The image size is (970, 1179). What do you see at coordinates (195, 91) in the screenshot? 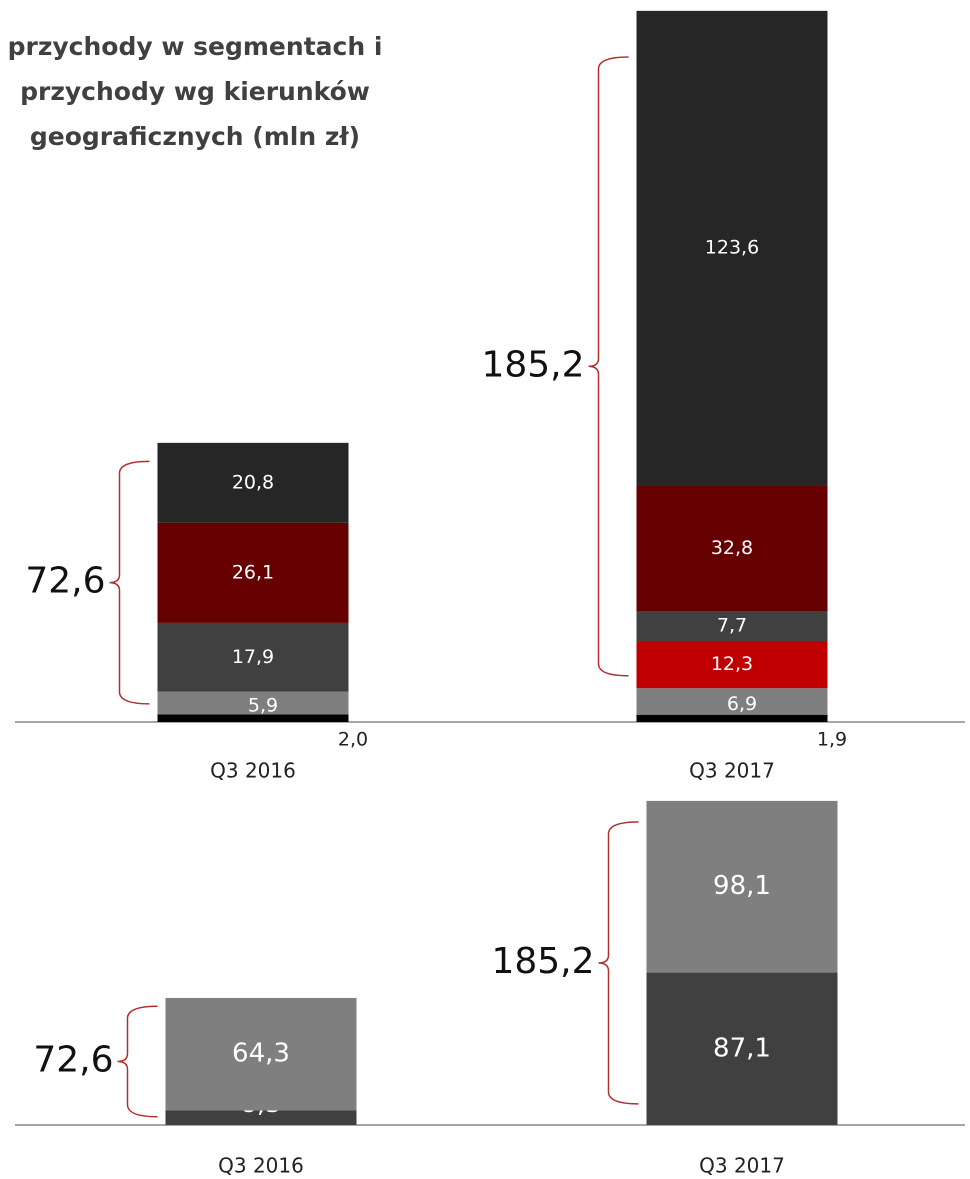
I see `chart-title: przychody wg kierunków` at bounding box center [195, 91].